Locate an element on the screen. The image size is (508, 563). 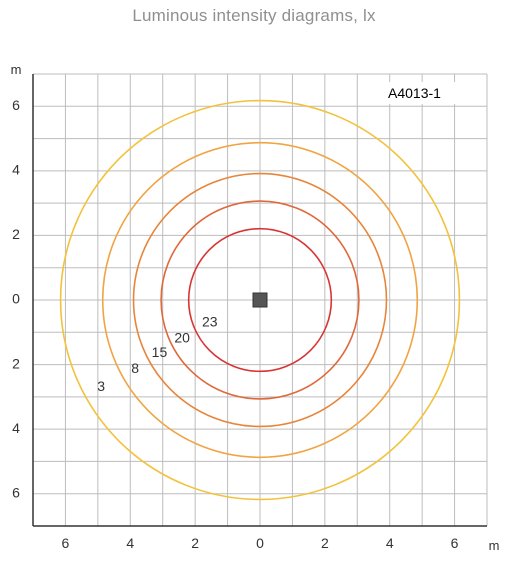
contour-20-lx is located at coordinates (260, 300).